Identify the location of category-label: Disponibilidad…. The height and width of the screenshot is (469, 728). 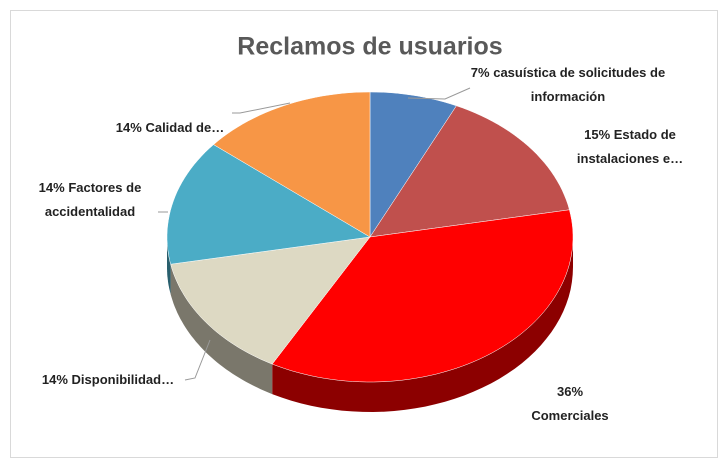
(123, 379).